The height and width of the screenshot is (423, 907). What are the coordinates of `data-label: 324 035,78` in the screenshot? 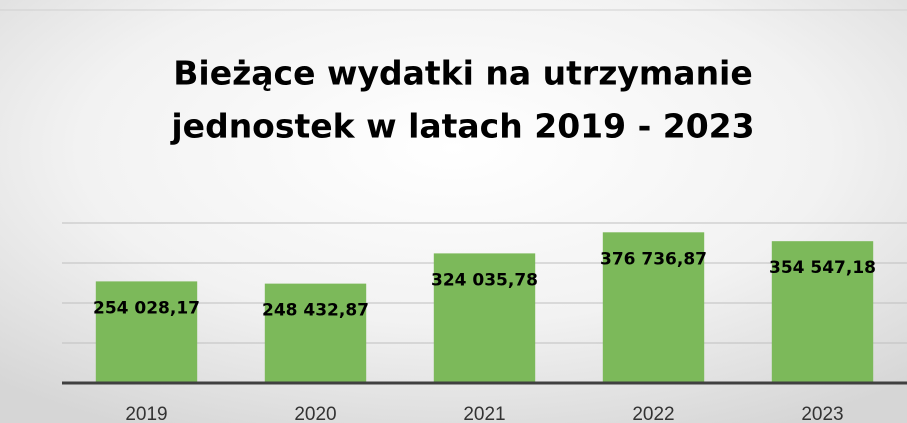 It's located at (484, 280).